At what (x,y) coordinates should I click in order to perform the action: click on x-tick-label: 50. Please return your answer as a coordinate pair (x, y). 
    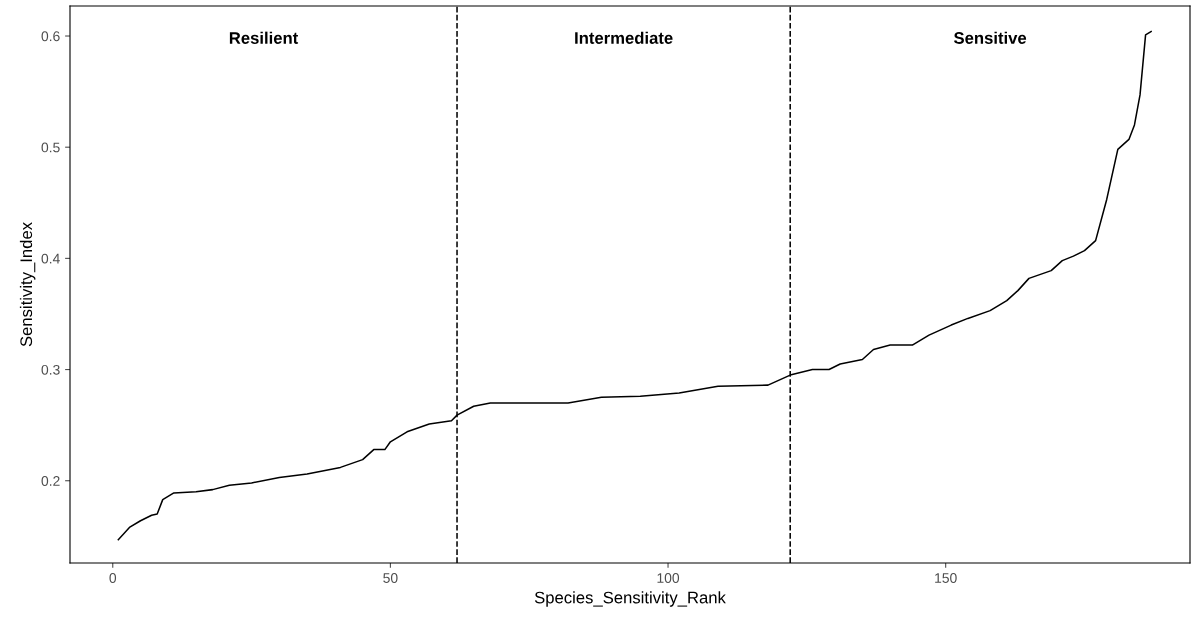
    Looking at the image, I should click on (390, 578).